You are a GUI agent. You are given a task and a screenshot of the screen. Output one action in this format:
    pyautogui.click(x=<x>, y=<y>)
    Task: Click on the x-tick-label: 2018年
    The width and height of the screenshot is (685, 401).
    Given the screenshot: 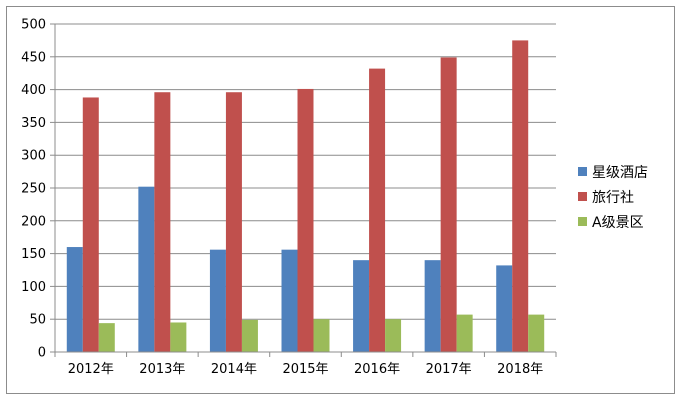 What is the action you would take?
    pyautogui.click(x=520, y=369)
    